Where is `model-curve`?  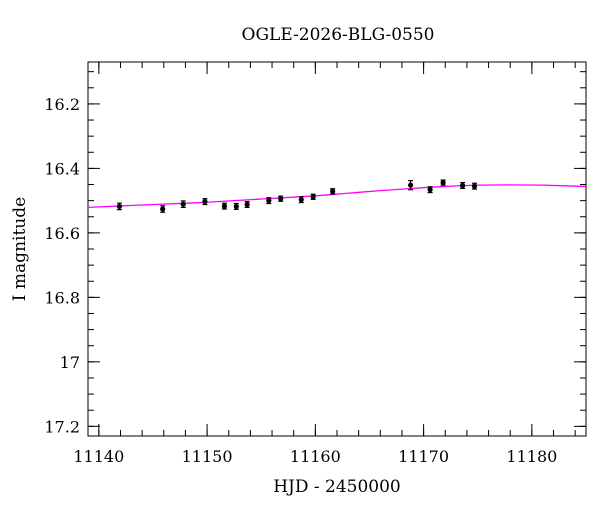 model-curve is located at coordinates (337, 196).